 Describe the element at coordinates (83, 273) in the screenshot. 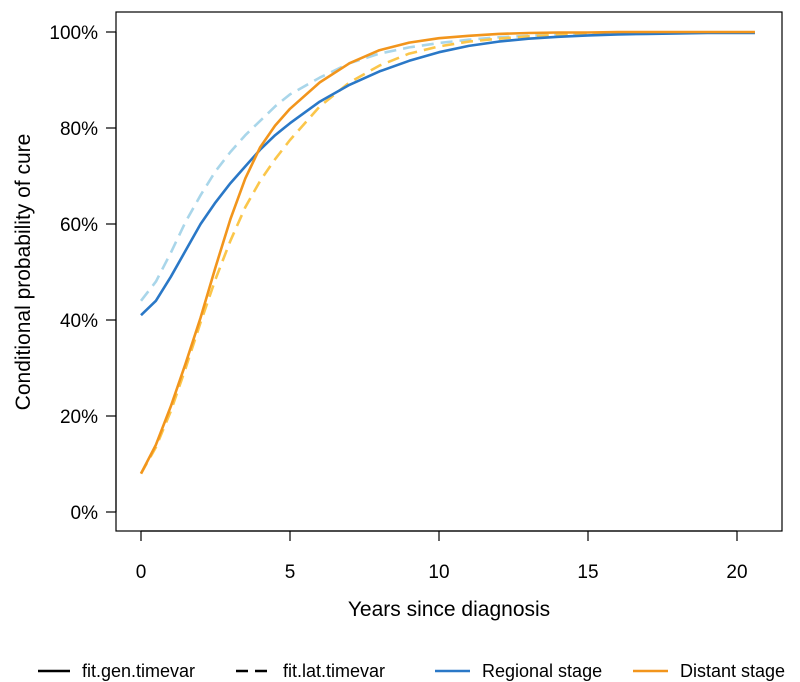

I see `y-axis: 0% 20% 40% 60% 80% 100%` at that location.